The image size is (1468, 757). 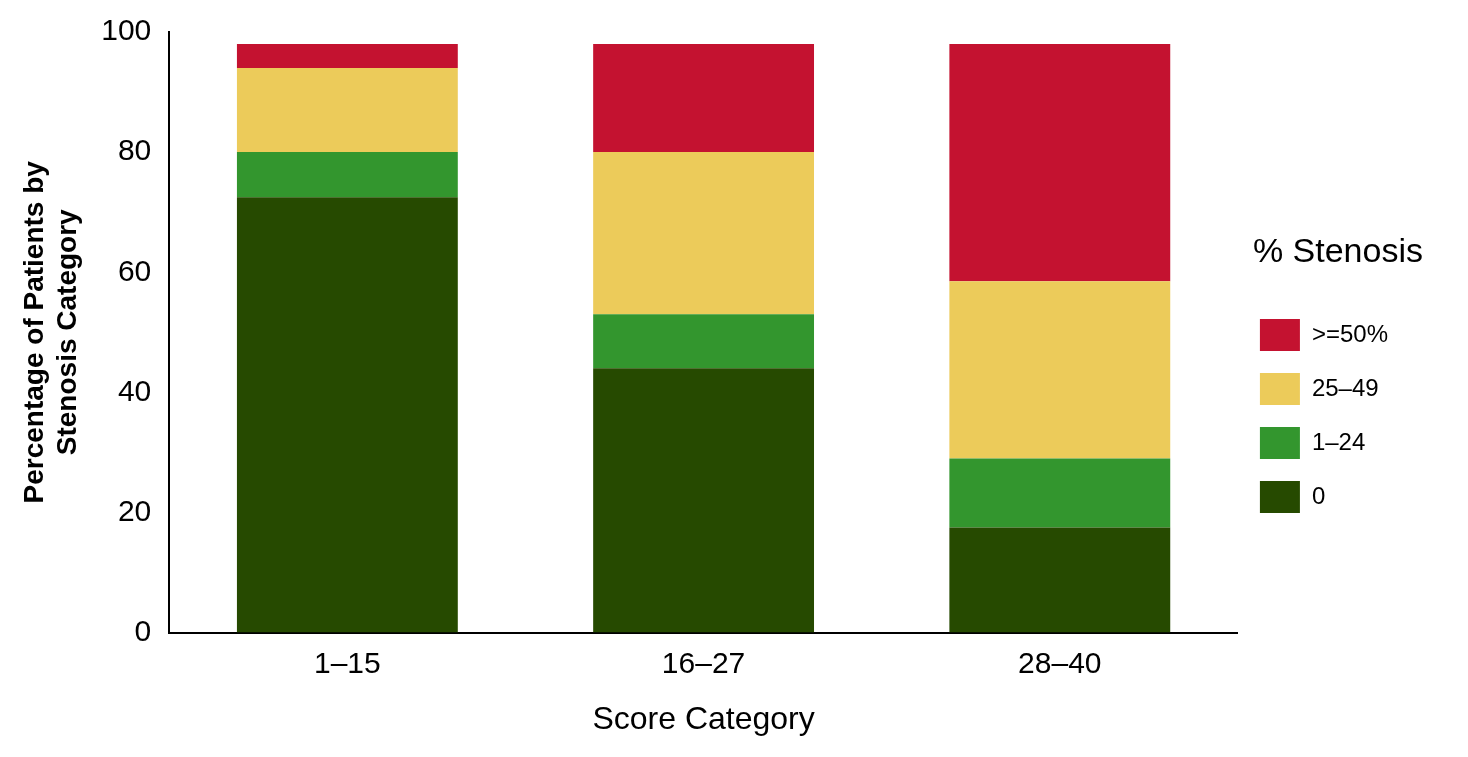 I want to click on x-tick-label: 16–27, so click(x=703, y=662).